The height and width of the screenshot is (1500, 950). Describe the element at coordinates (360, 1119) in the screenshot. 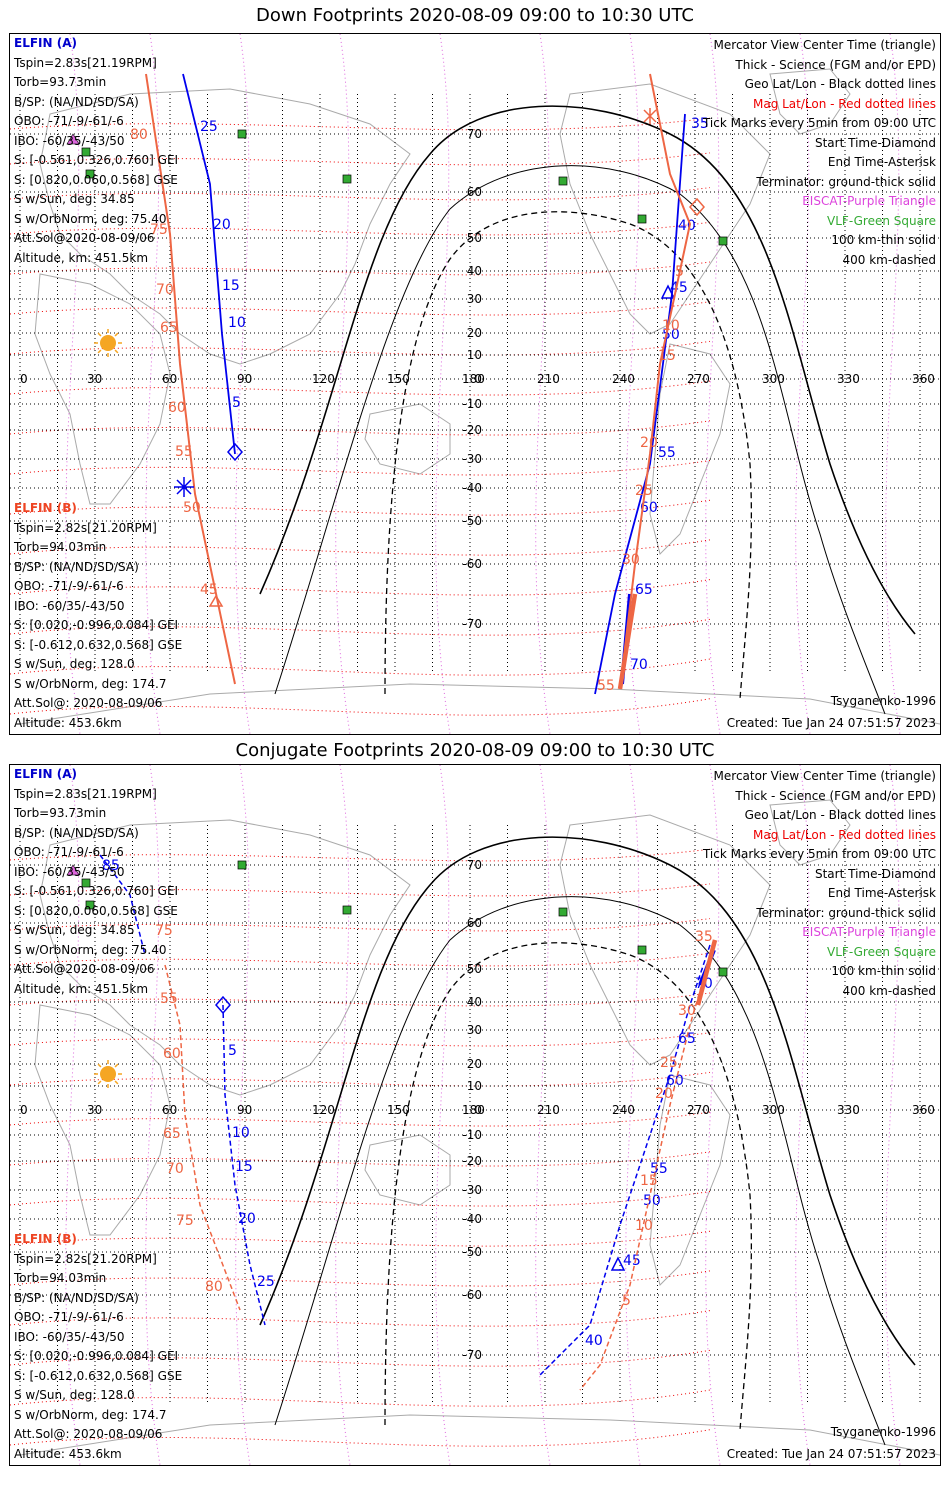

I see `mag-lat-line` at that location.